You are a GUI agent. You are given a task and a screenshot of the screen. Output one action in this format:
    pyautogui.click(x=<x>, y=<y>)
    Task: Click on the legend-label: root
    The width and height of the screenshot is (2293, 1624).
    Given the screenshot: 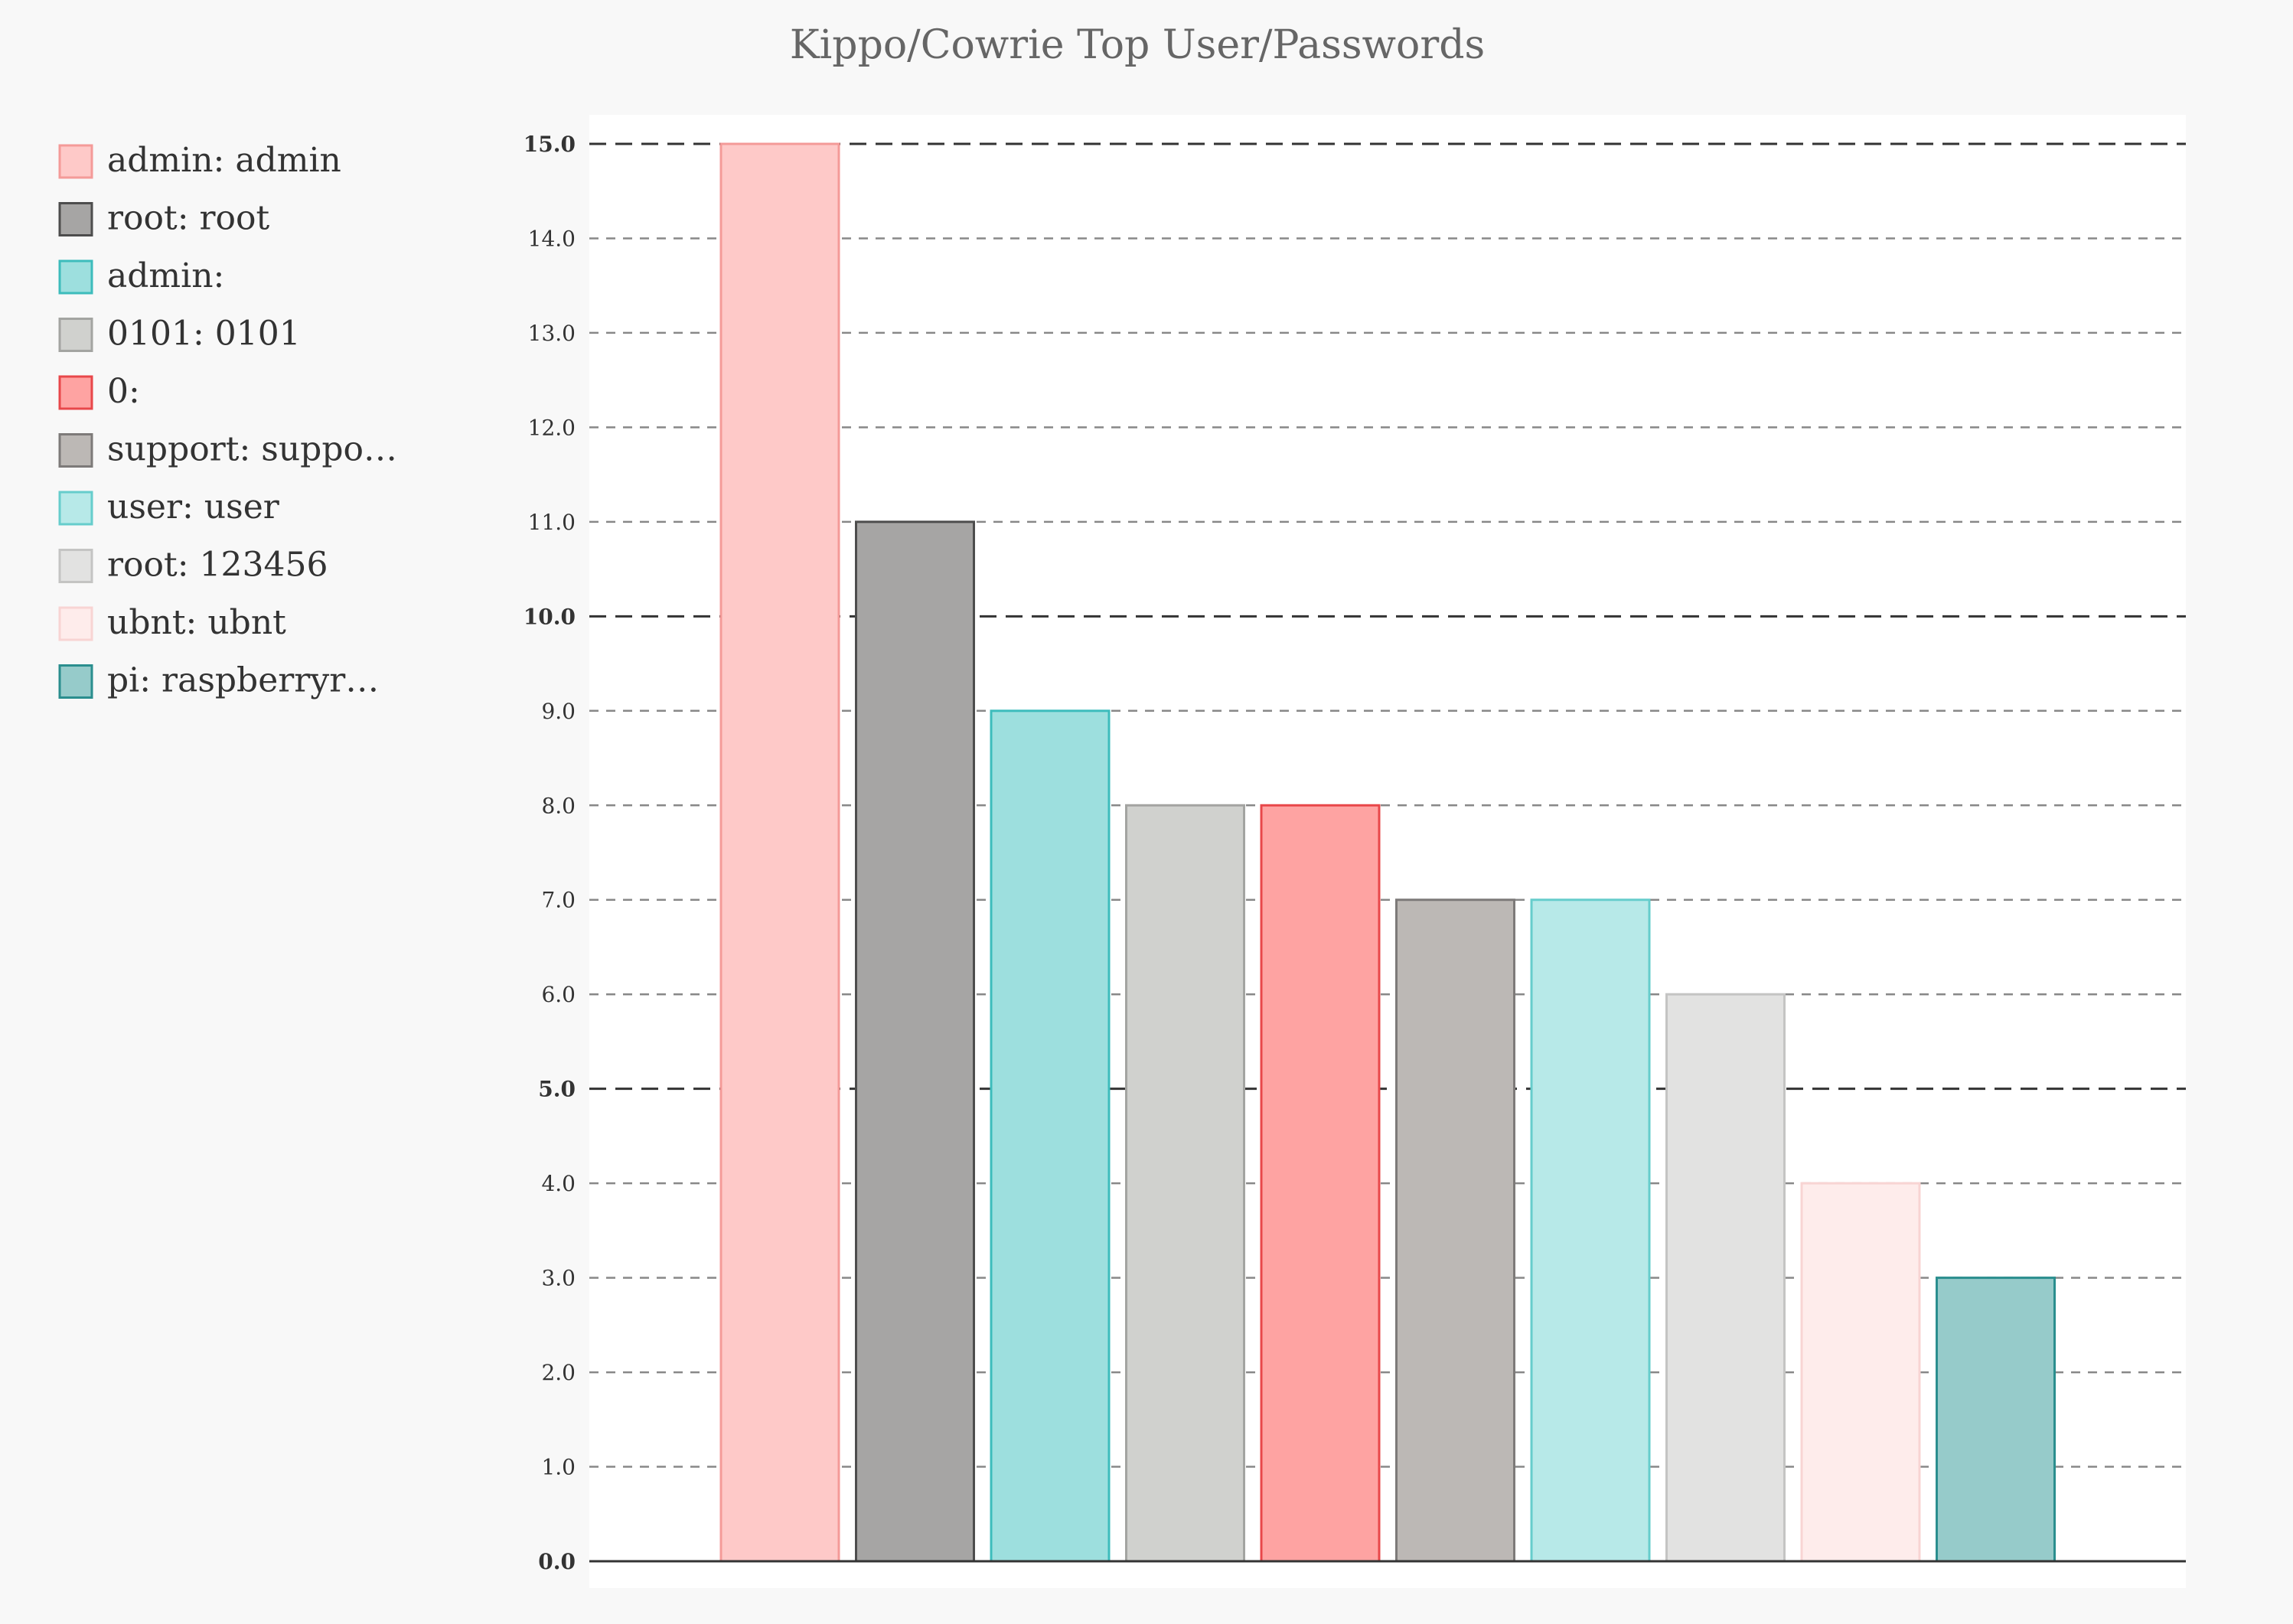 What is the action you would take?
    pyautogui.click(x=188, y=219)
    